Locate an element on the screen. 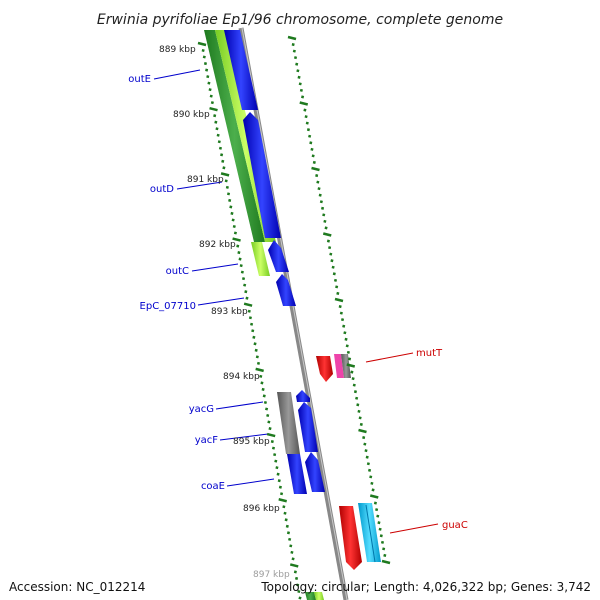 Image resolution: width=600 pixels, height=600 pixels. gene-label-guaC: guaC is located at coordinates (455, 525).